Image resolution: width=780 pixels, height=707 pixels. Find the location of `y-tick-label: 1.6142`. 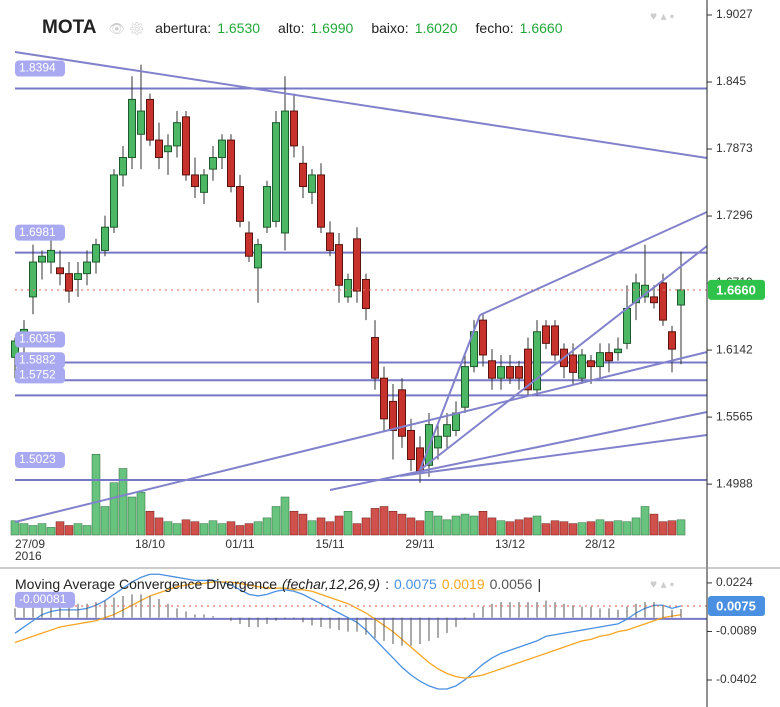

y-tick-label: 1.6142 is located at coordinates (734, 349).